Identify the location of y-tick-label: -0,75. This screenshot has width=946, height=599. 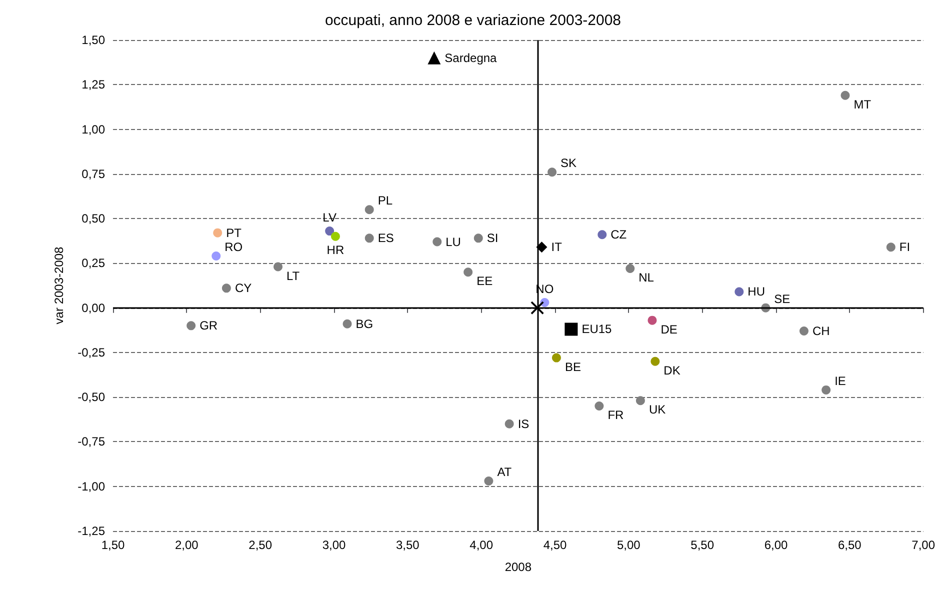
(92, 441).